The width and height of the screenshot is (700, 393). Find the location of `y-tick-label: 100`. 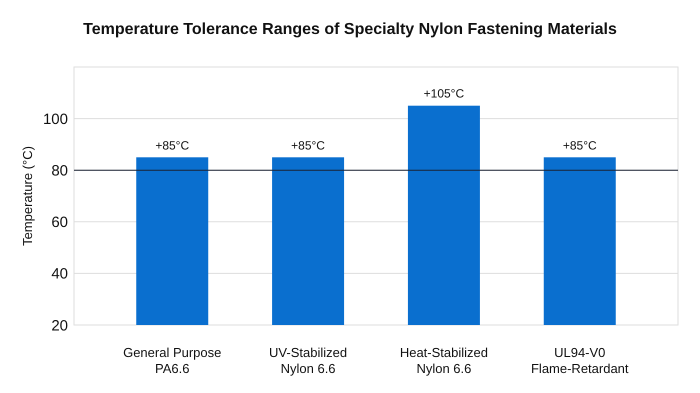

y-tick-label: 100 is located at coordinates (55, 119).